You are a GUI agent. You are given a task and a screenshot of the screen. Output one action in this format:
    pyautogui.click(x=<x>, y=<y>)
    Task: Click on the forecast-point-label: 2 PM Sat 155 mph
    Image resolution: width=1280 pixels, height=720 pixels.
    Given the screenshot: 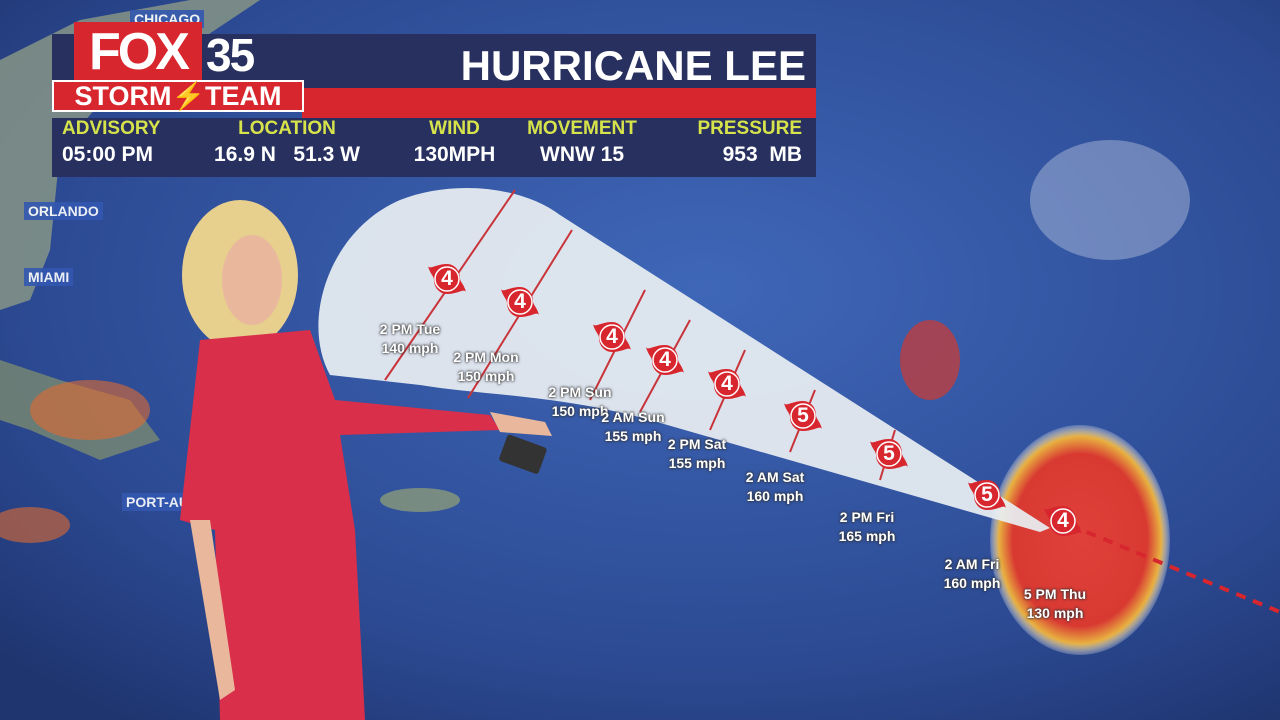 What is the action you would take?
    pyautogui.click(x=697, y=454)
    